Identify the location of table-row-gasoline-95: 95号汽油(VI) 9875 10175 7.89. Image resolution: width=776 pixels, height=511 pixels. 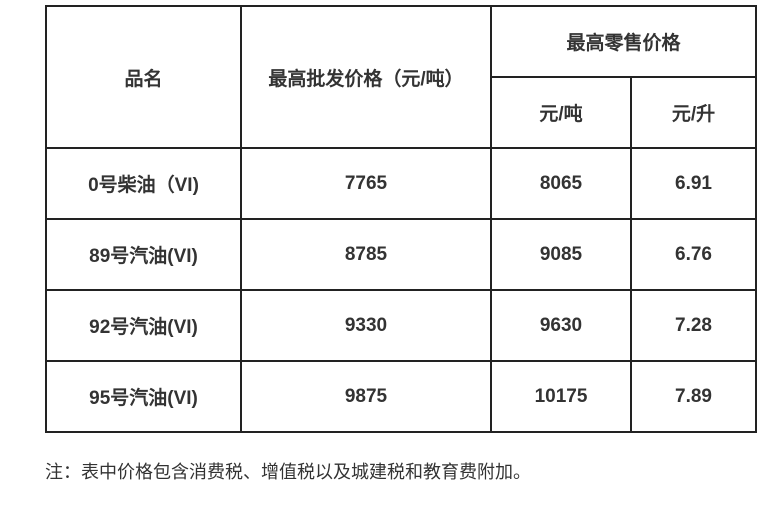
(401, 396).